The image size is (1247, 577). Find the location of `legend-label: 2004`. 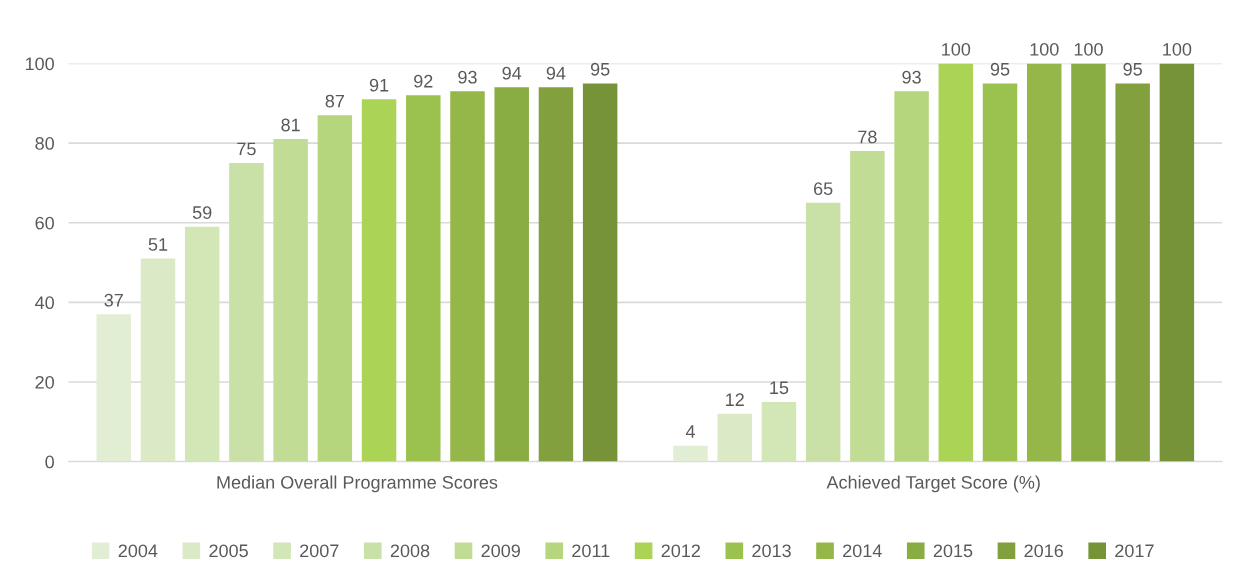

legend-label: 2004 is located at coordinates (138, 551).